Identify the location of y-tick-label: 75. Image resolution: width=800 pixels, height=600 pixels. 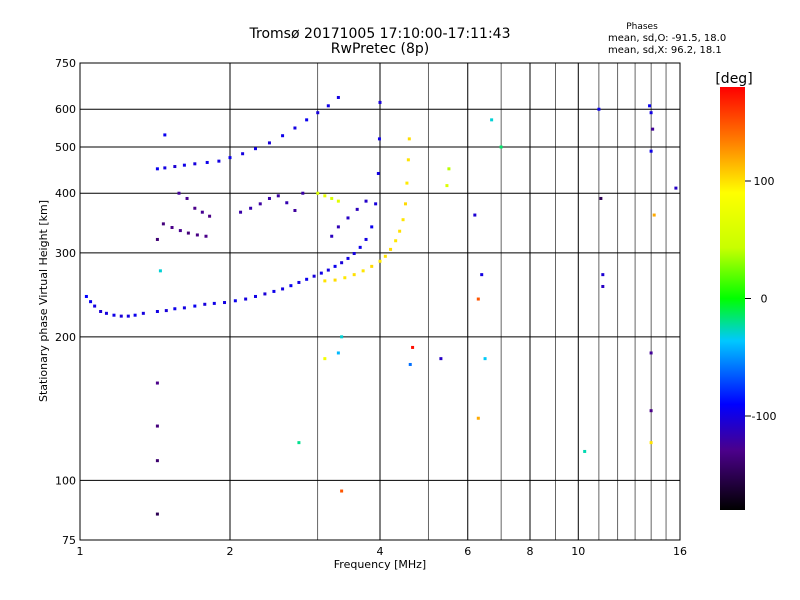
(69, 540).